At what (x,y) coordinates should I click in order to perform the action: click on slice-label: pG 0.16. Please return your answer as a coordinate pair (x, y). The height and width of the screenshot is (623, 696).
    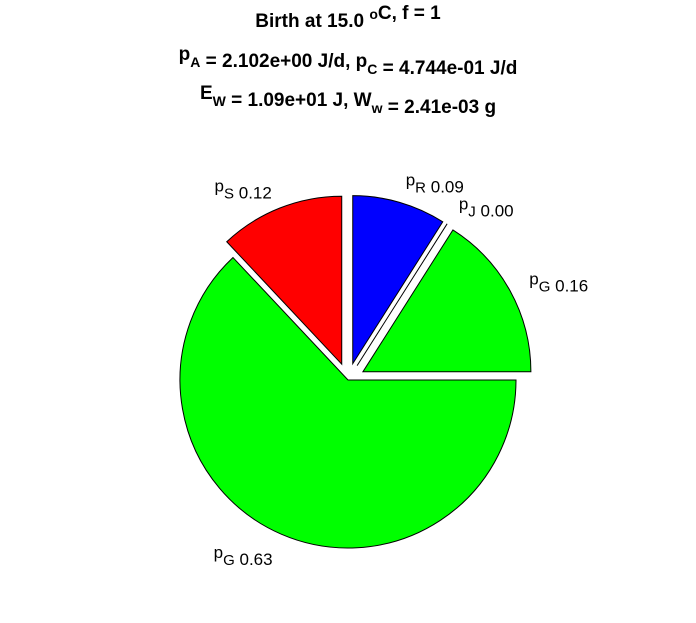
    Looking at the image, I should click on (558, 282).